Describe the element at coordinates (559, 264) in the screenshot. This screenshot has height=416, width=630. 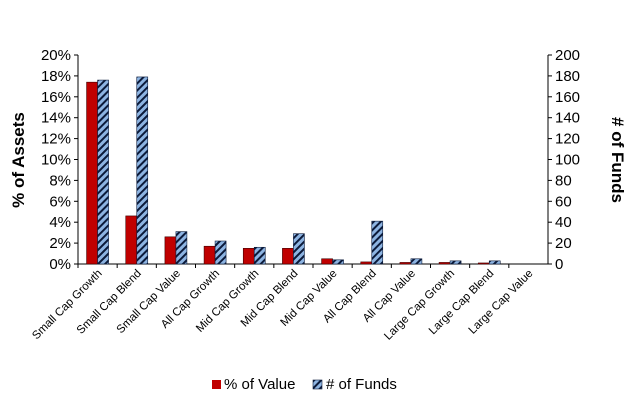
I see `right-y-tick-label: 0` at that location.